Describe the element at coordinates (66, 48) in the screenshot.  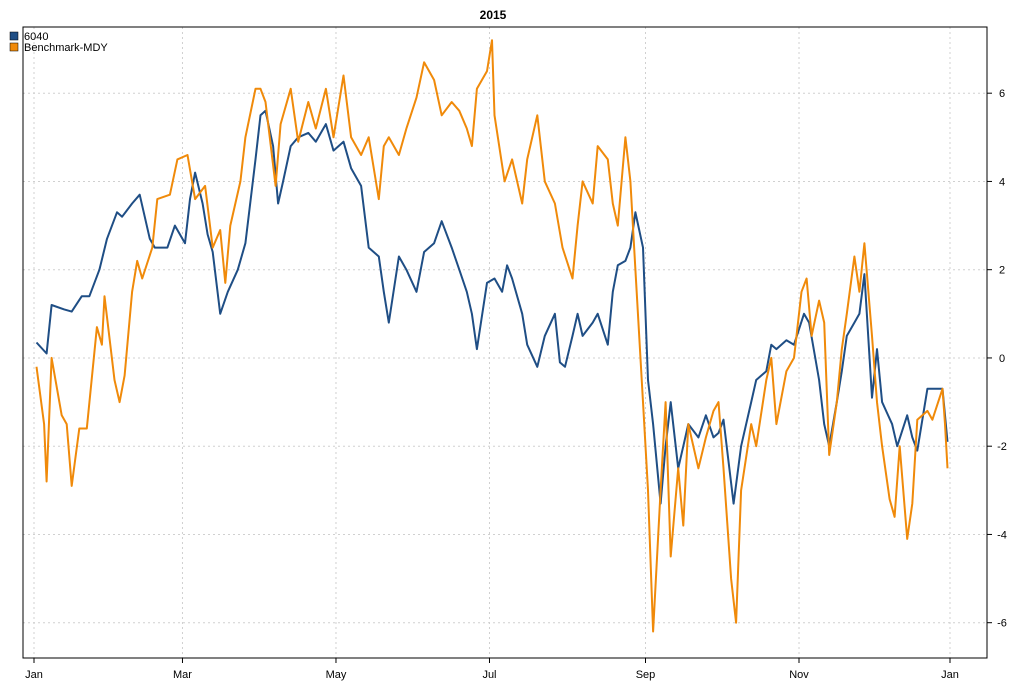
I see `legend-label: Benchmark-MDY` at that location.